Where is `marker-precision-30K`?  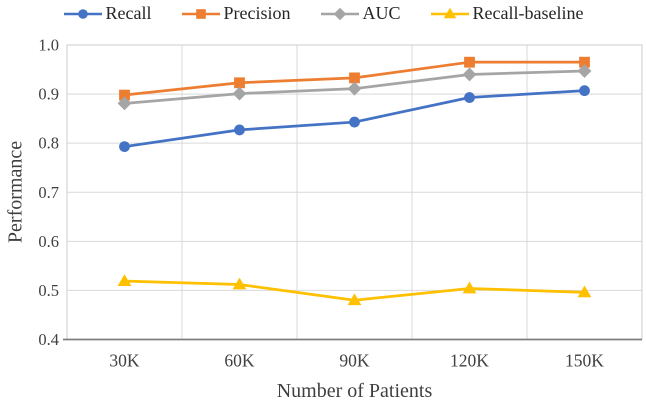
marker-precision-30K is located at coordinates (124, 95).